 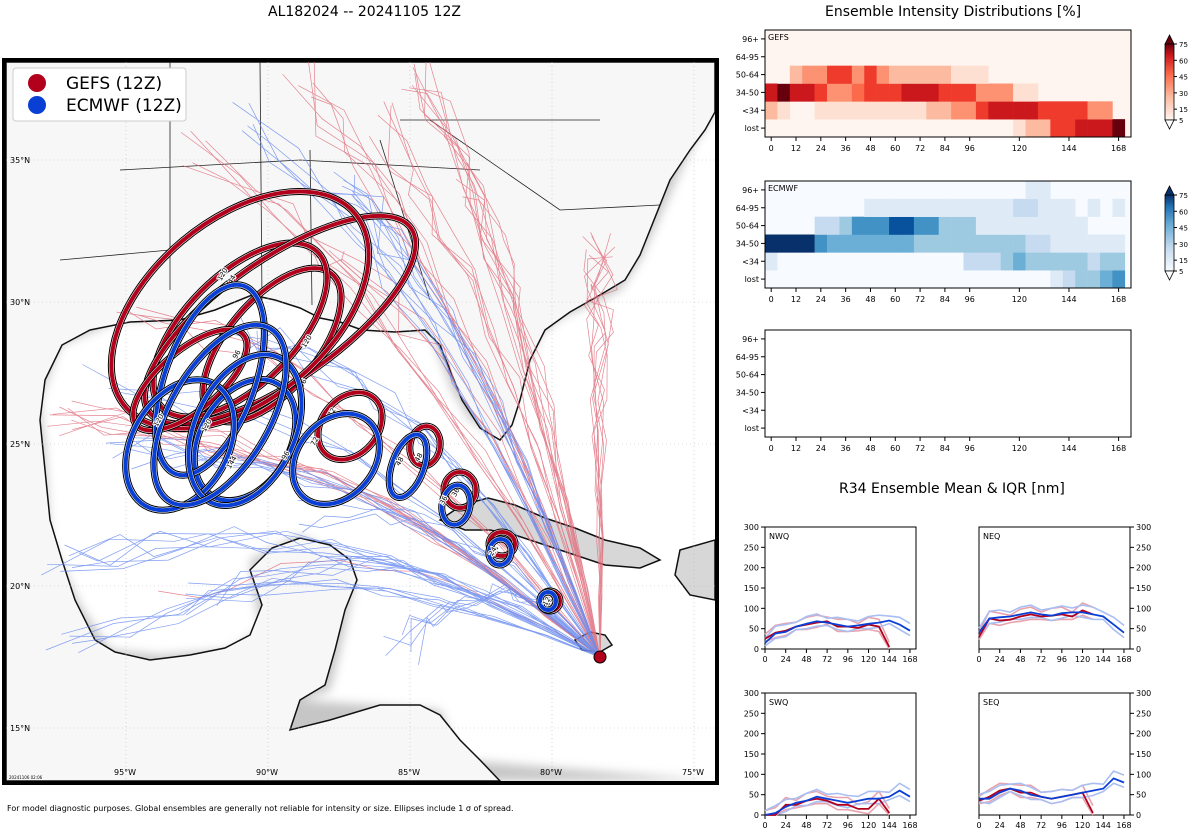 I want to click on lon-label: 75°W, so click(x=693, y=772).